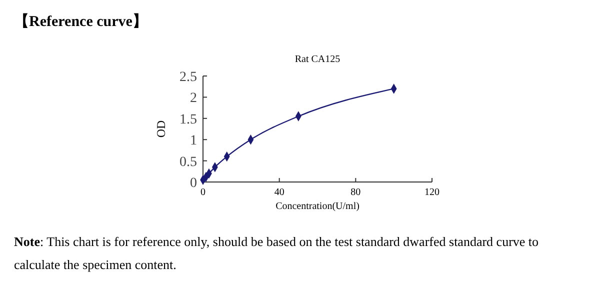 This screenshot has height=294, width=600. What do you see at coordinates (355, 192) in the screenshot?
I see `x-tick-label: 80` at bounding box center [355, 192].